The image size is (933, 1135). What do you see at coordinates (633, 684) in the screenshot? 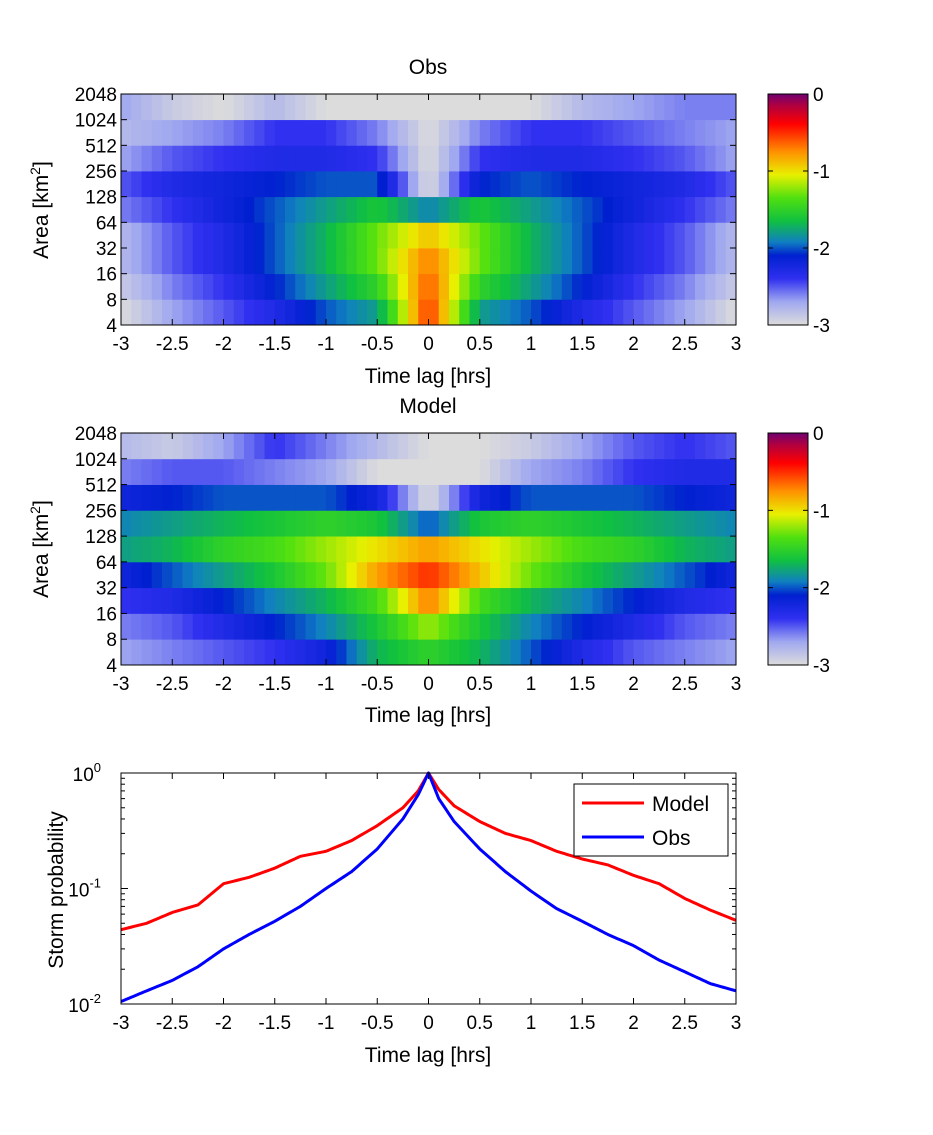
I see `model-x-tick-label: 2` at bounding box center [633, 684].